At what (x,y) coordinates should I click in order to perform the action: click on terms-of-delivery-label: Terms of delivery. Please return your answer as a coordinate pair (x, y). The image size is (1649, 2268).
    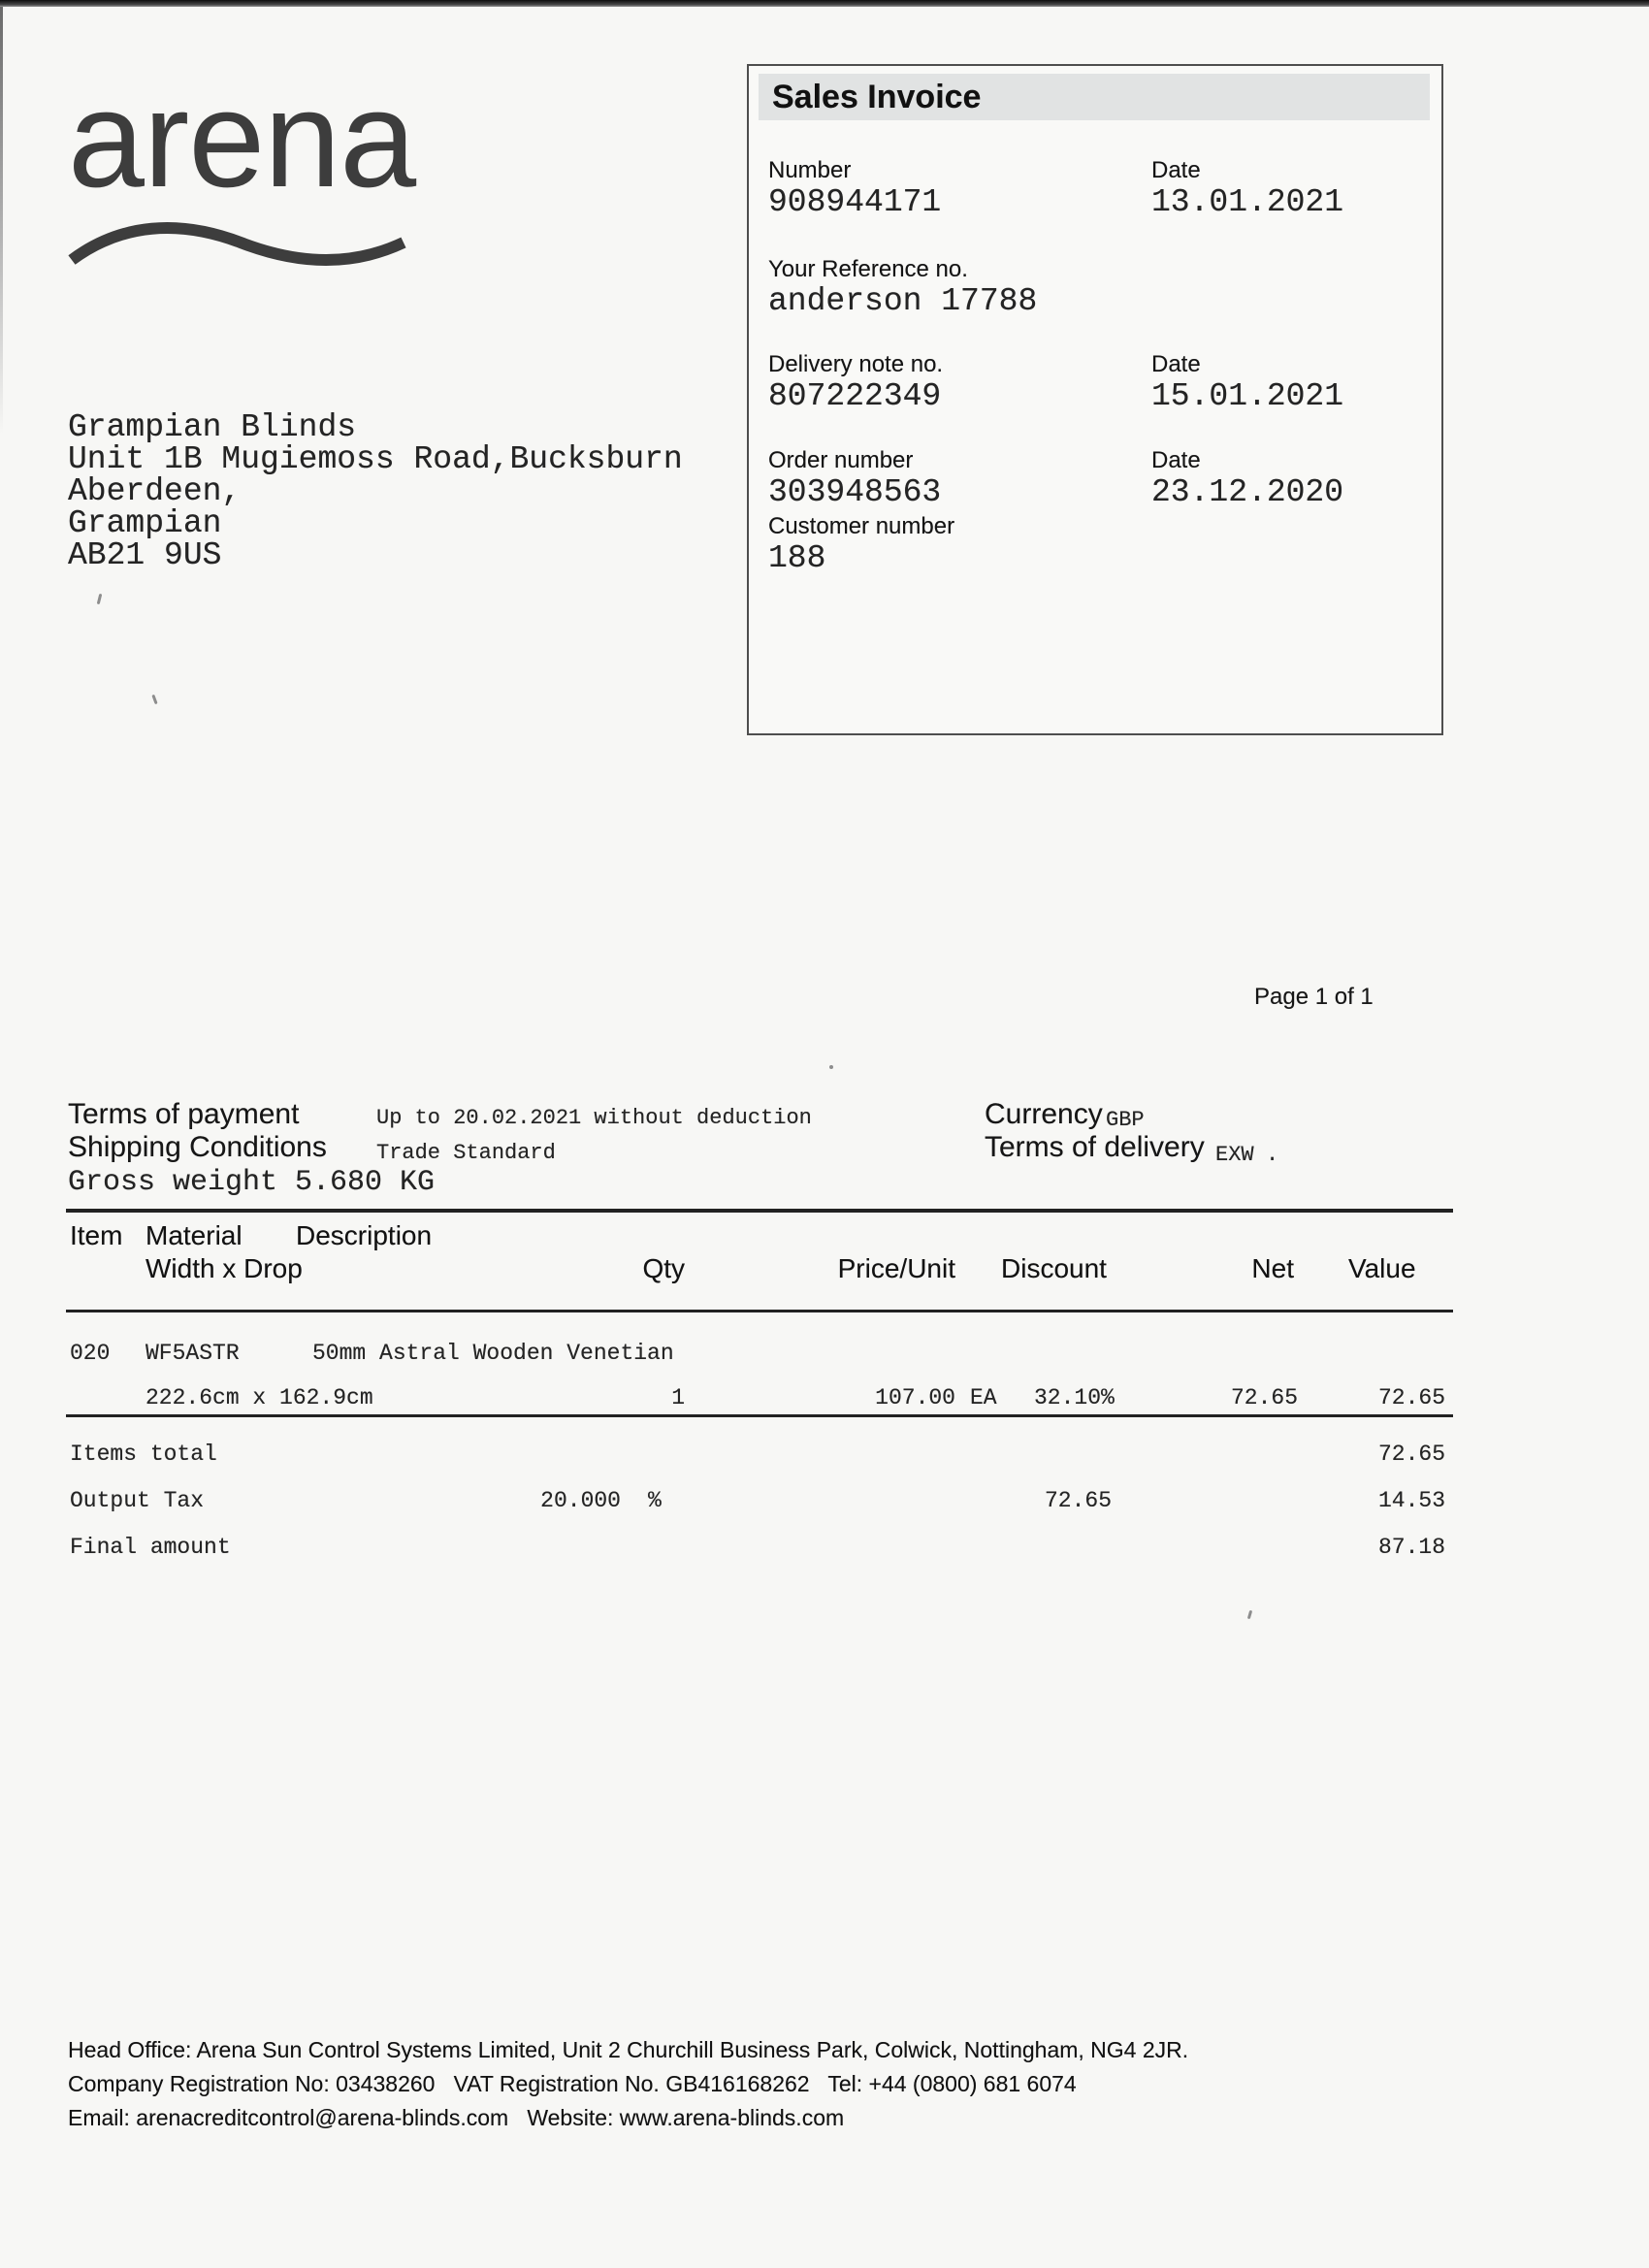
    Looking at the image, I should click on (1095, 1147).